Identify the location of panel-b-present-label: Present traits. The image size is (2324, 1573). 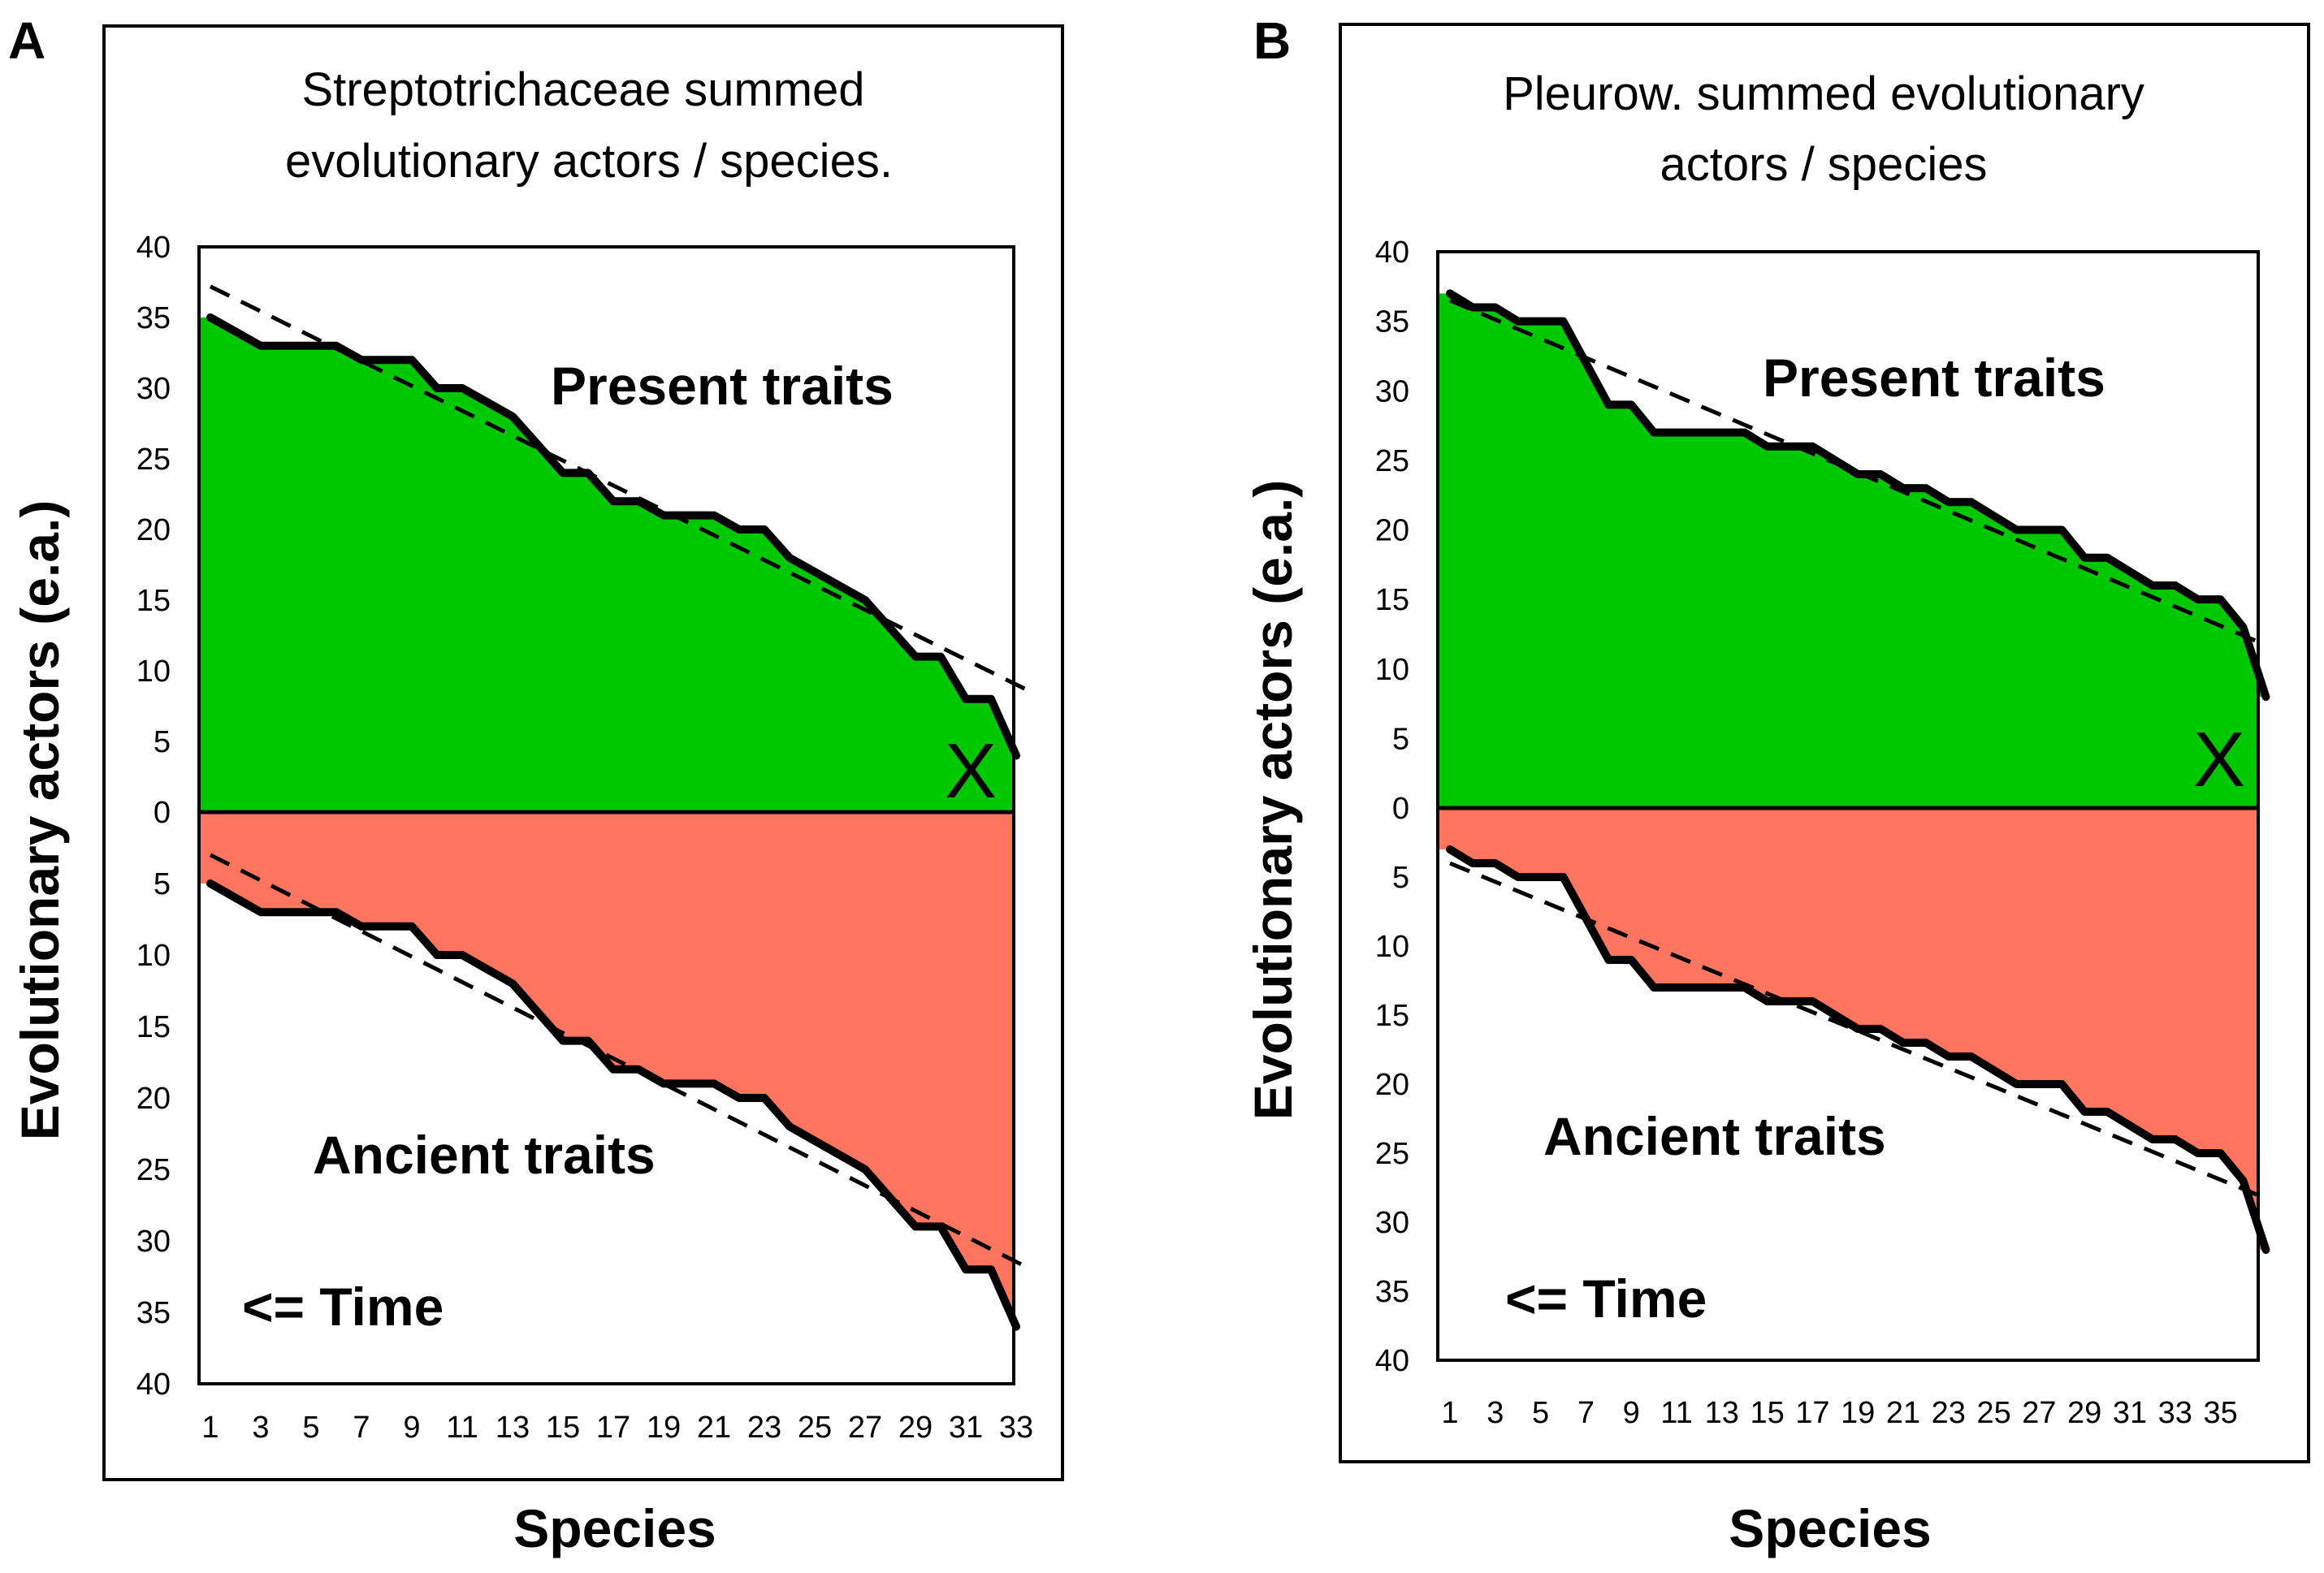
(1934, 378).